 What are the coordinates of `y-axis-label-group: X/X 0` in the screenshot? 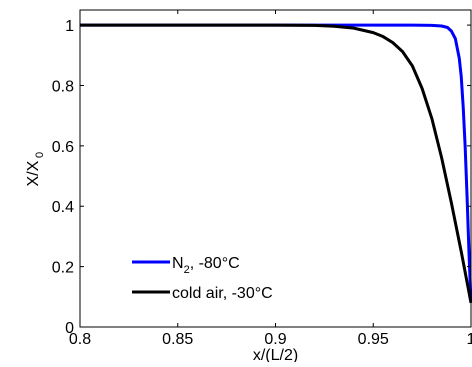 It's located at (35, 169).